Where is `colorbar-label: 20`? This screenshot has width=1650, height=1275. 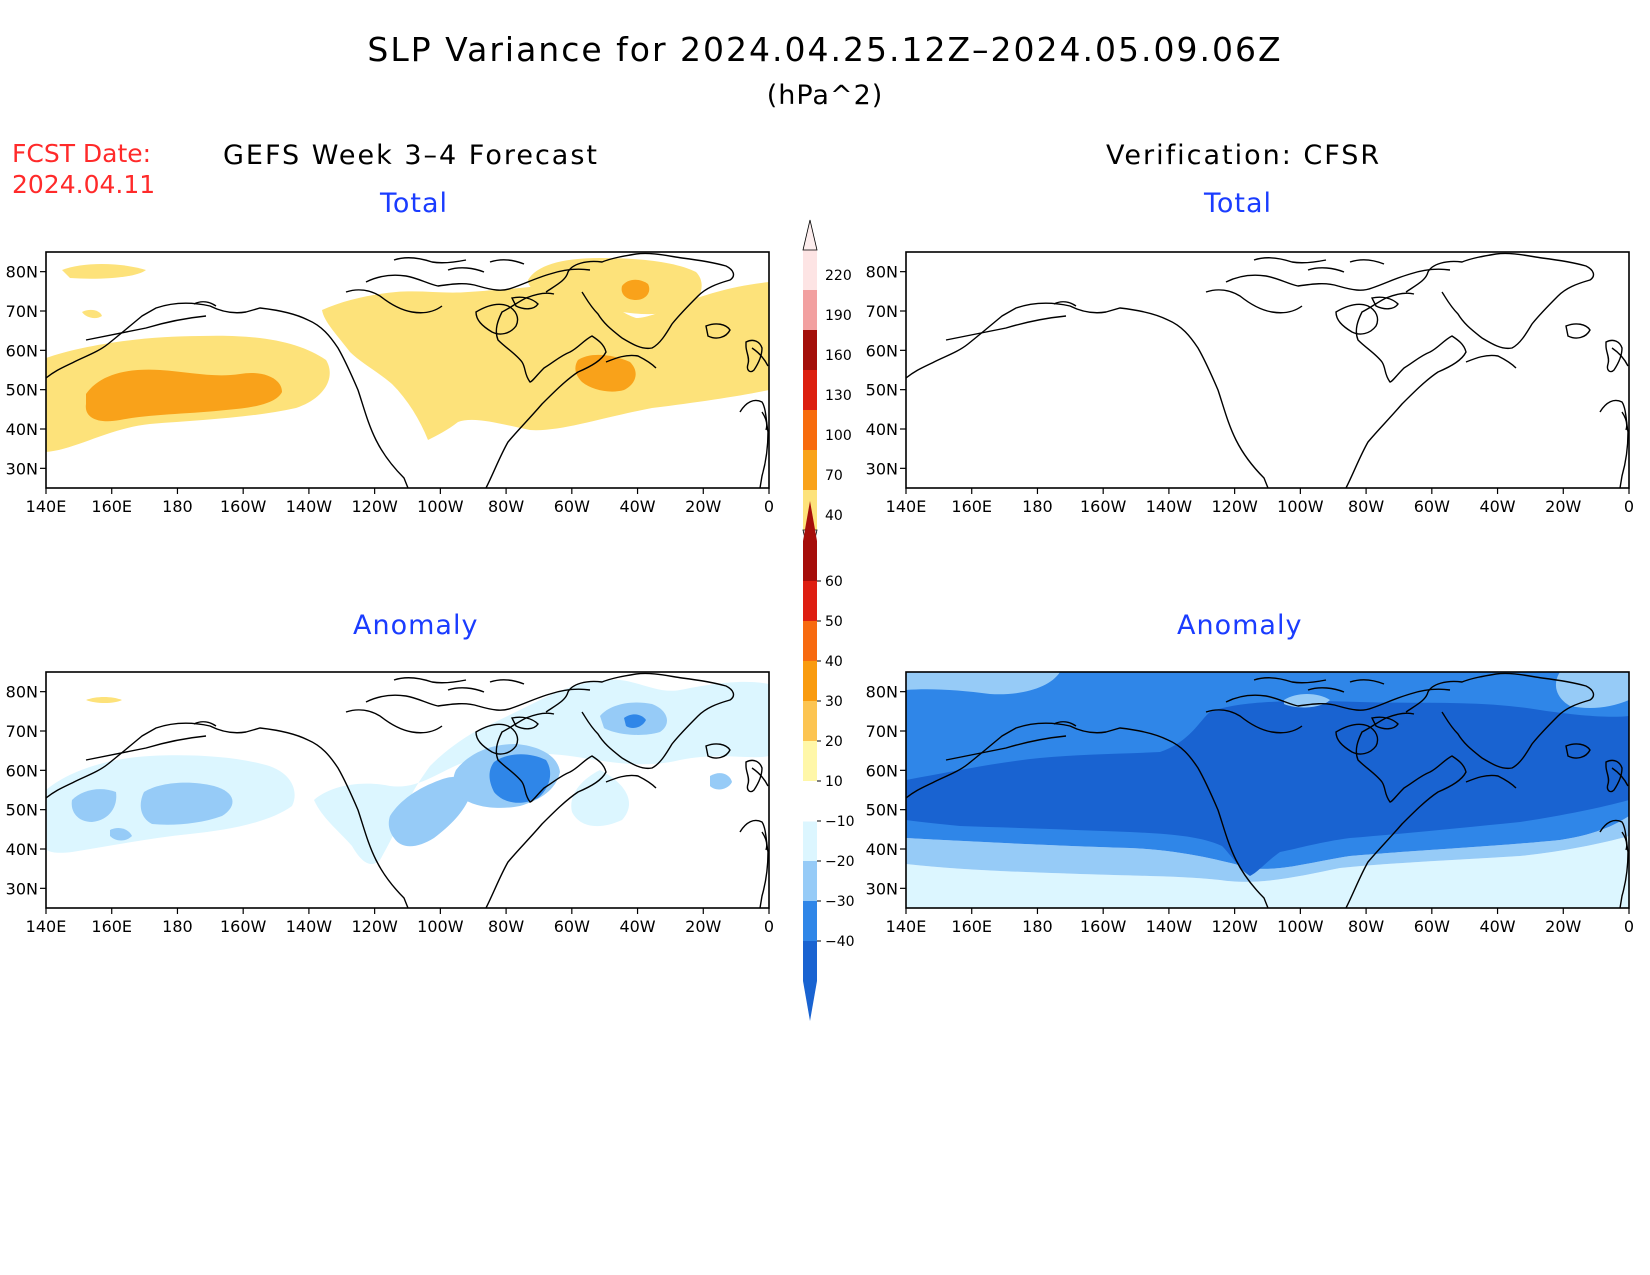
colorbar-label: 20 is located at coordinates (834, 742).